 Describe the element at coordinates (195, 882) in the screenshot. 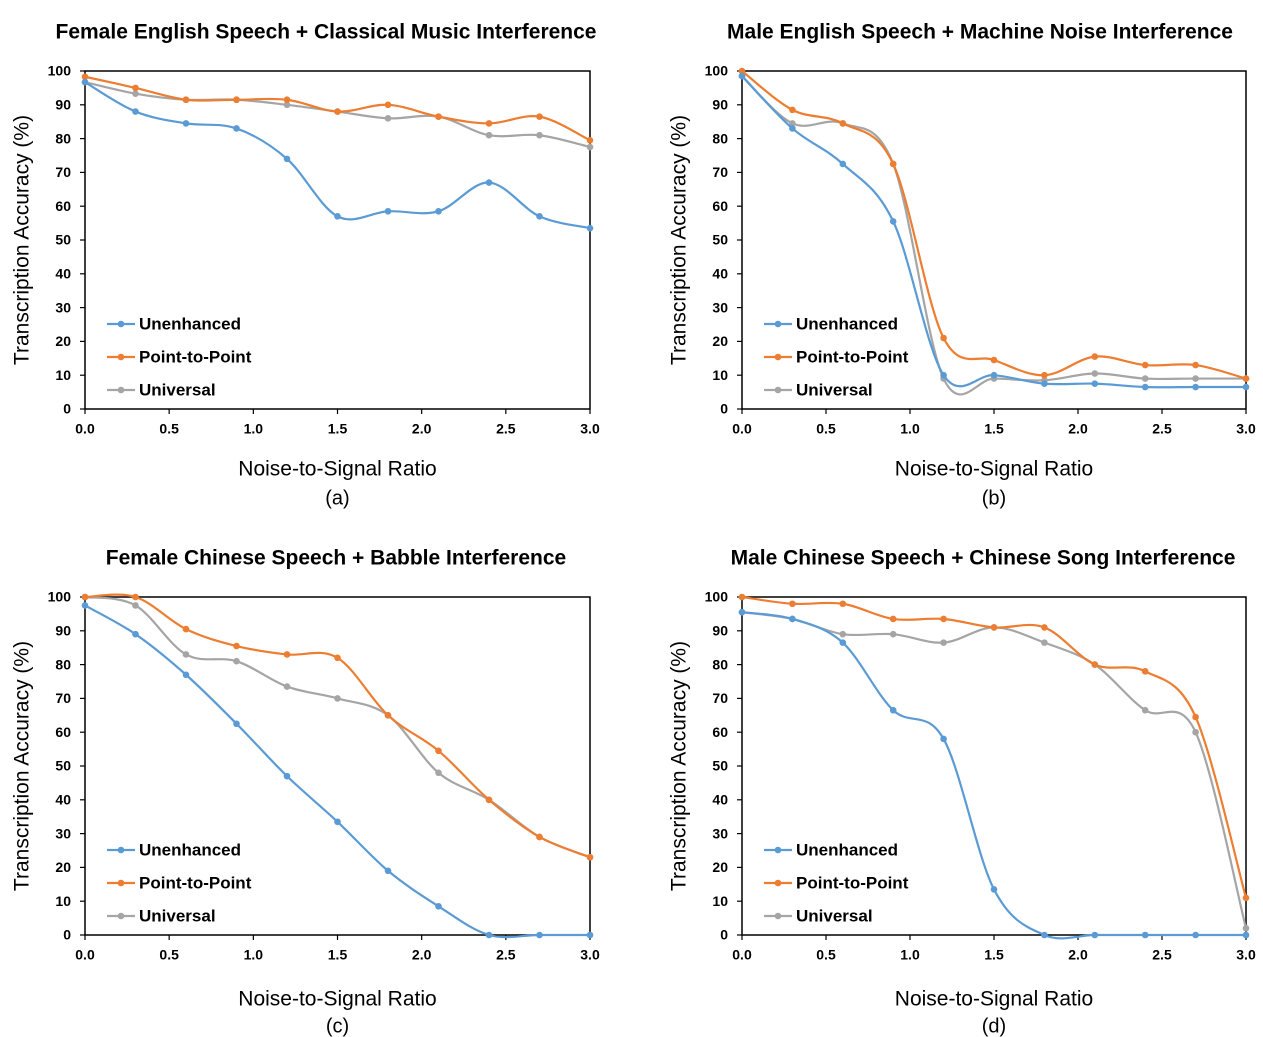

I see `legend-entry: Point-to-Point` at that location.